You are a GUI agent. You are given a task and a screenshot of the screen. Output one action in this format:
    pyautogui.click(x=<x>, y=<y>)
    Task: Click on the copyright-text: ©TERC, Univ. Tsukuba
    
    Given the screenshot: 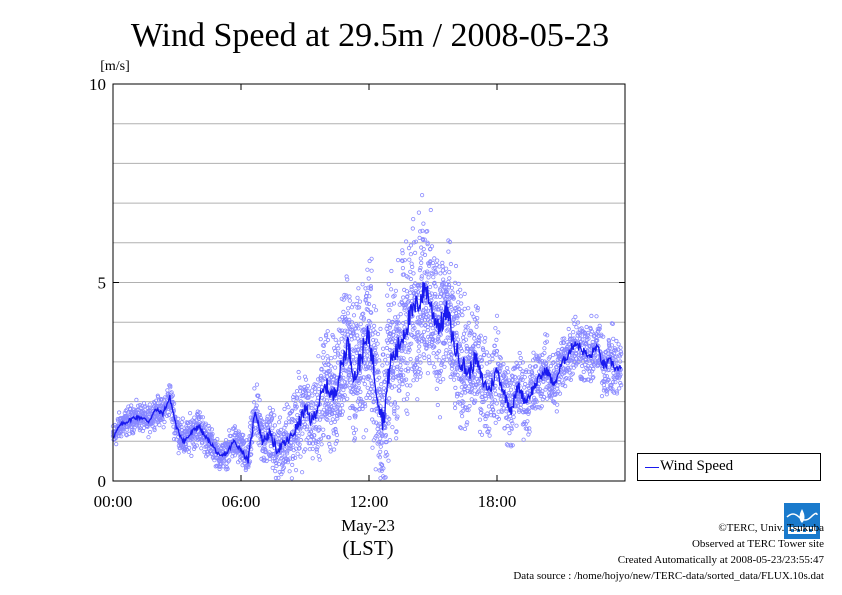 What is the action you would take?
    pyautogui.click(x=771, y=528)
    